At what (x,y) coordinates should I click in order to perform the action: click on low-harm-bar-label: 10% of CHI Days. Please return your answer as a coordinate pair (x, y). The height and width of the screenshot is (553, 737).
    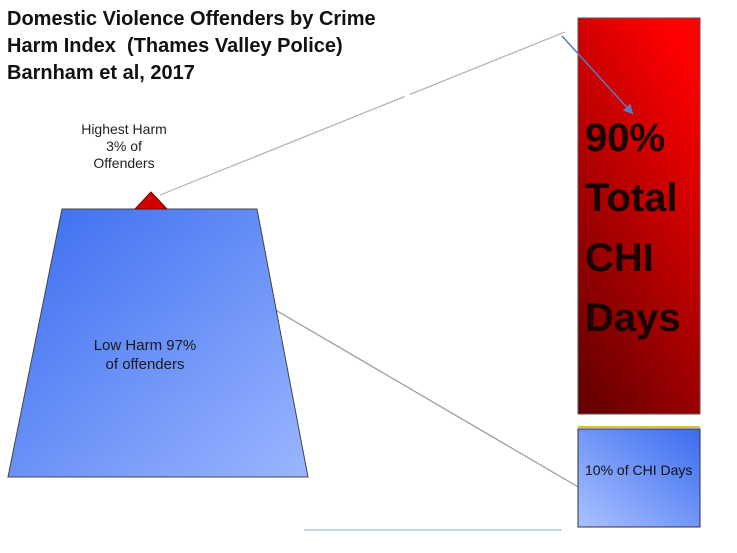
    Looking at the image, I should click on (639, 470).